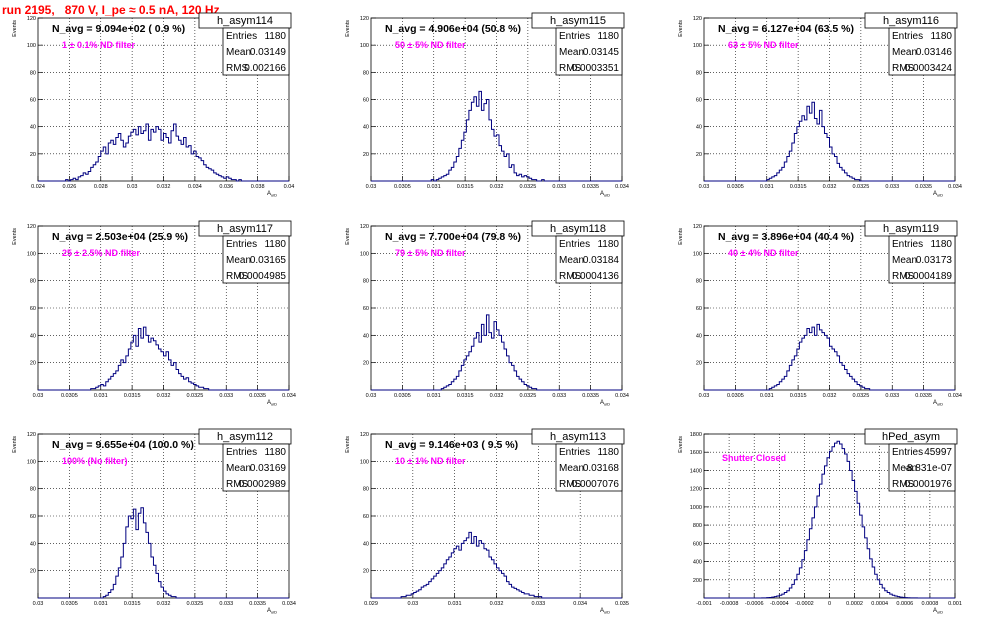 Image resolution: width=996 pixels, height=622 pixels. Describe the element at coordinates (911, 229) in the screenshot. I see `histogram-title: h_asym119` at that location.